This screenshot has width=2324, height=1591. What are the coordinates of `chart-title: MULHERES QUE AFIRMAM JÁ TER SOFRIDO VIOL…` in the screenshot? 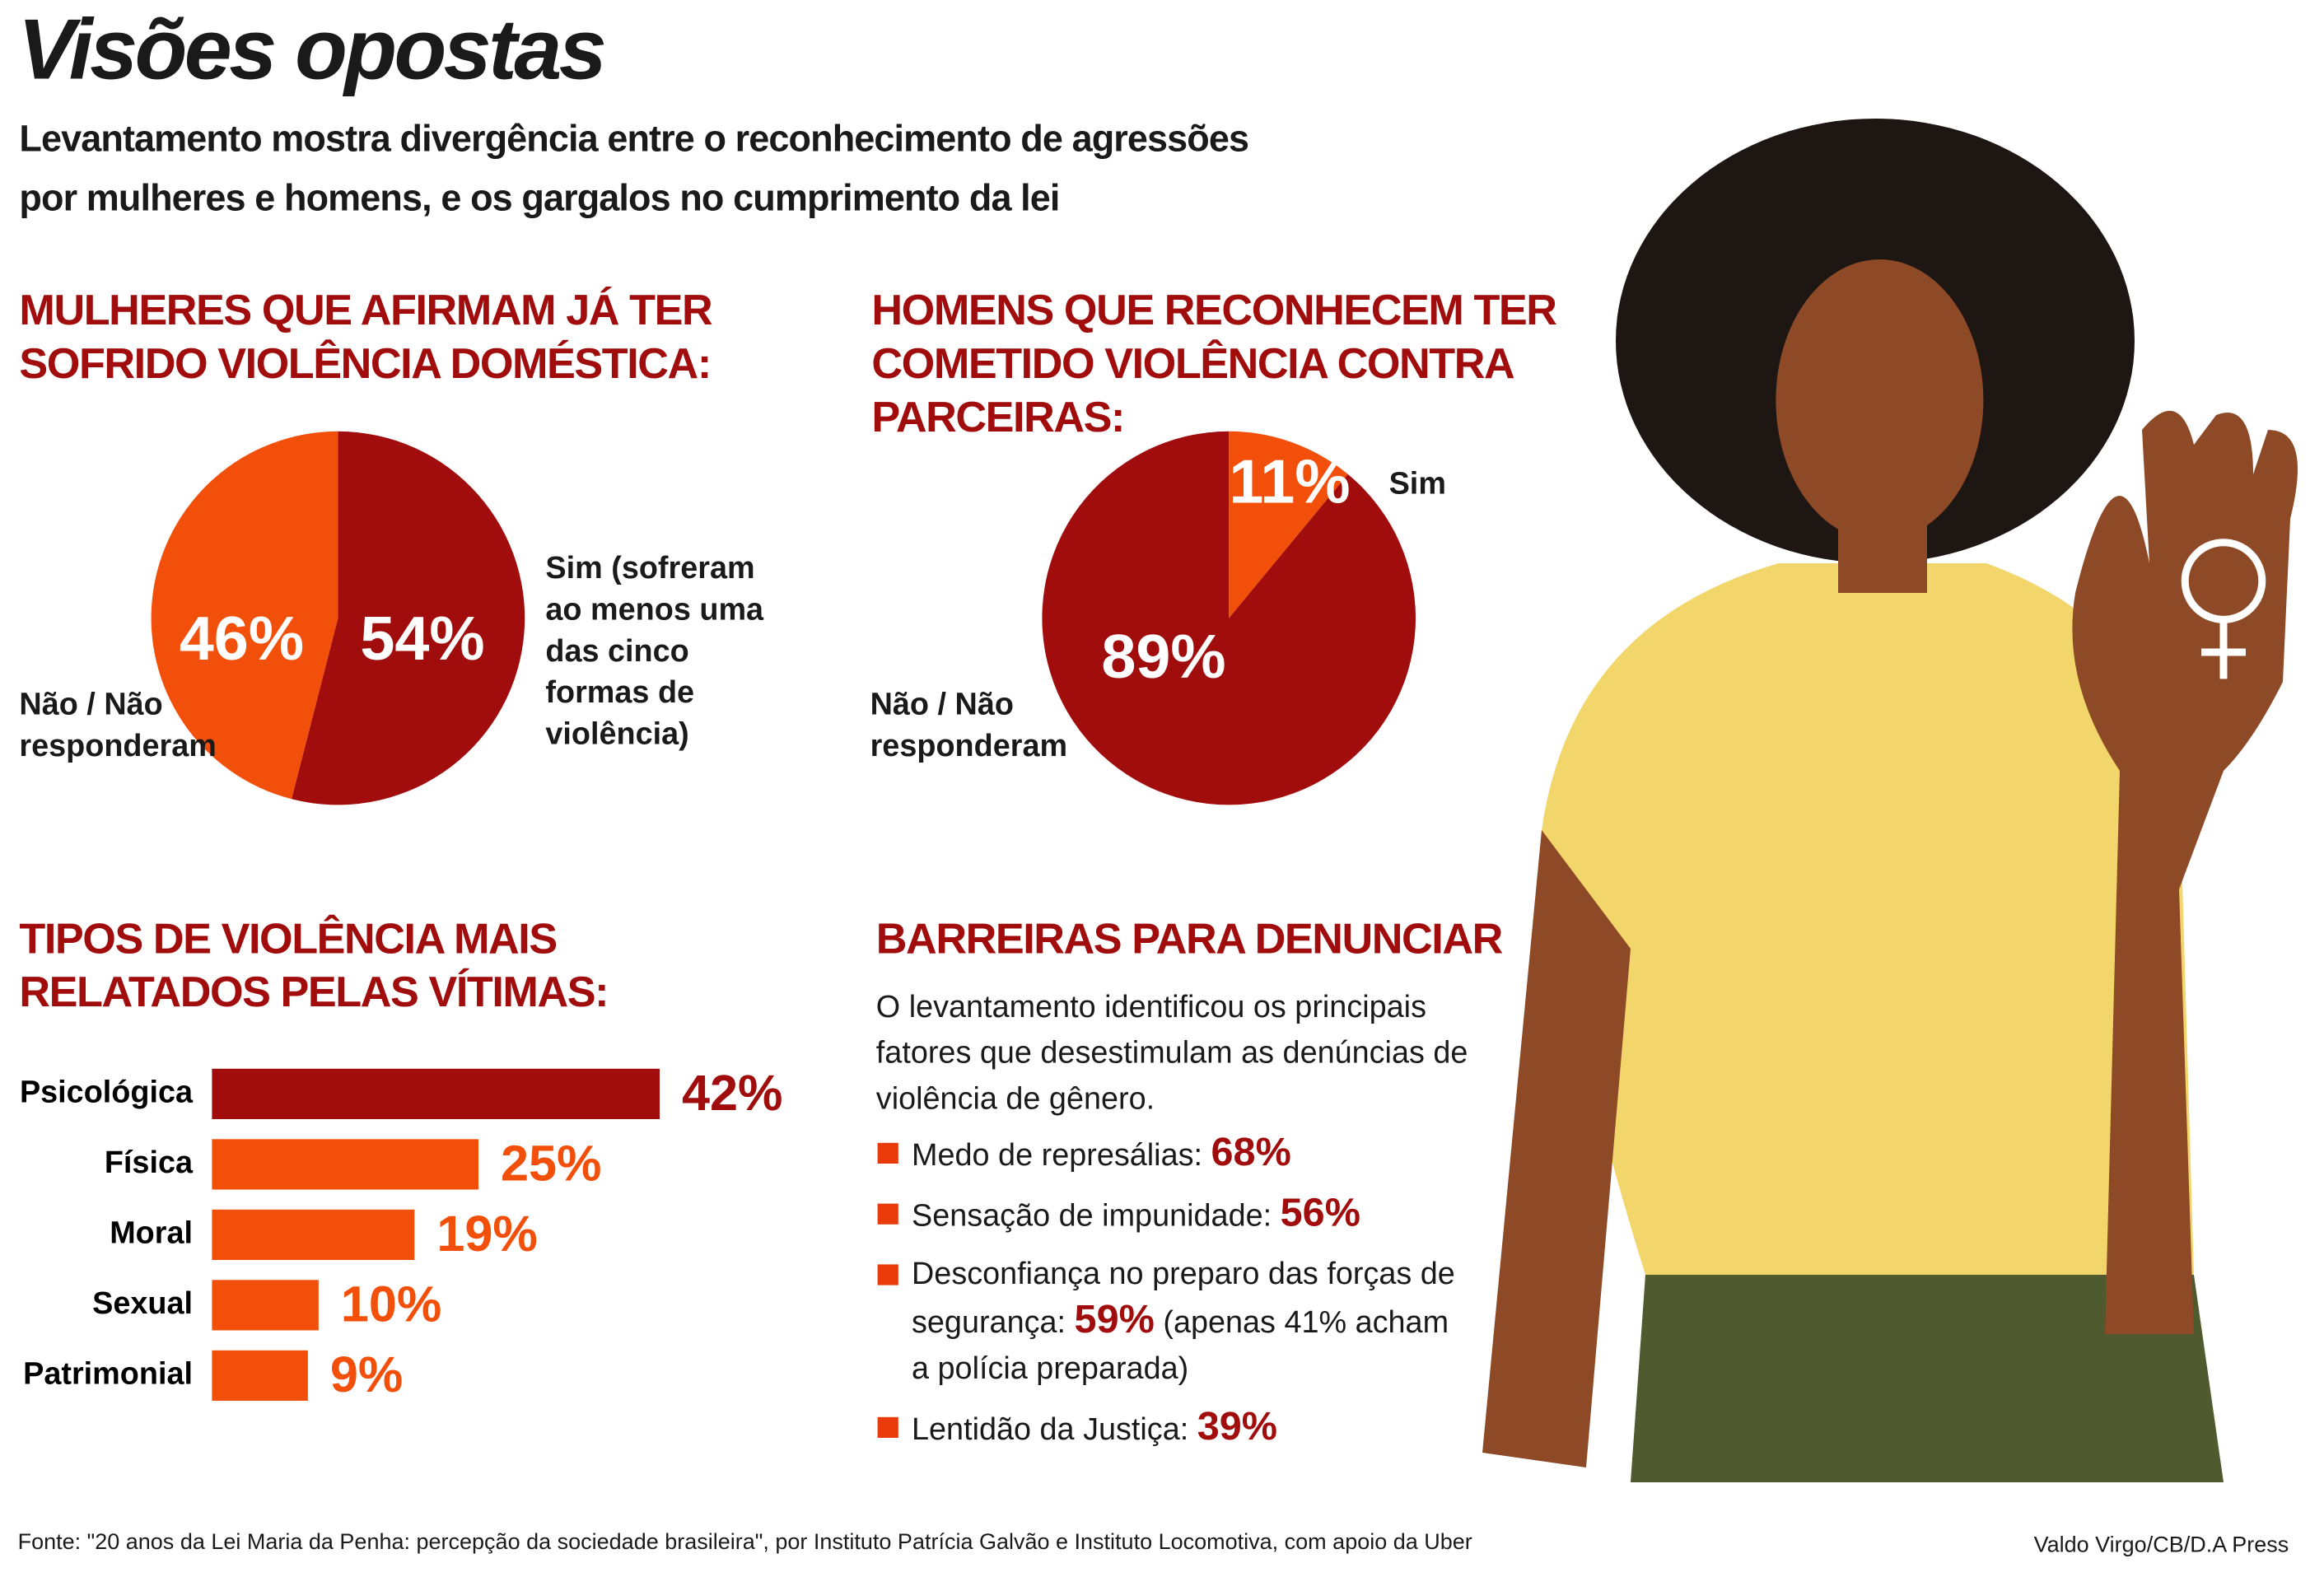 It's located at (365, 338).